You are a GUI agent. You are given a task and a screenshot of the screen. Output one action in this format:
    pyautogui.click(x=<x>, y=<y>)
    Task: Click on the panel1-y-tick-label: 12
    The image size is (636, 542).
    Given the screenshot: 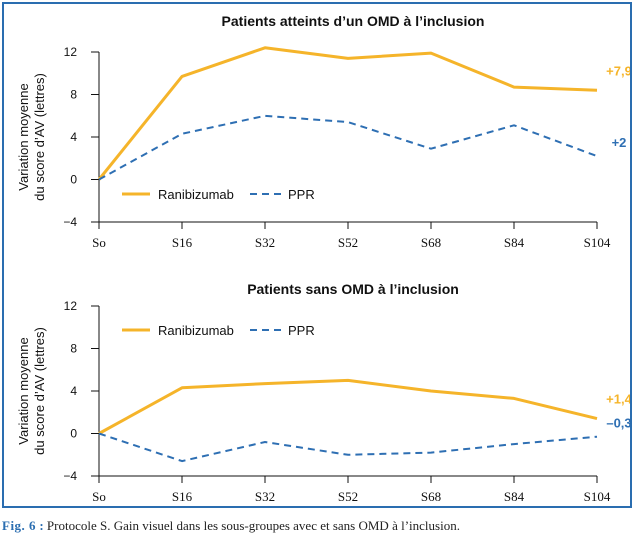 What is the action you would take?
    pyautogui.click(x=71, y=52)
    